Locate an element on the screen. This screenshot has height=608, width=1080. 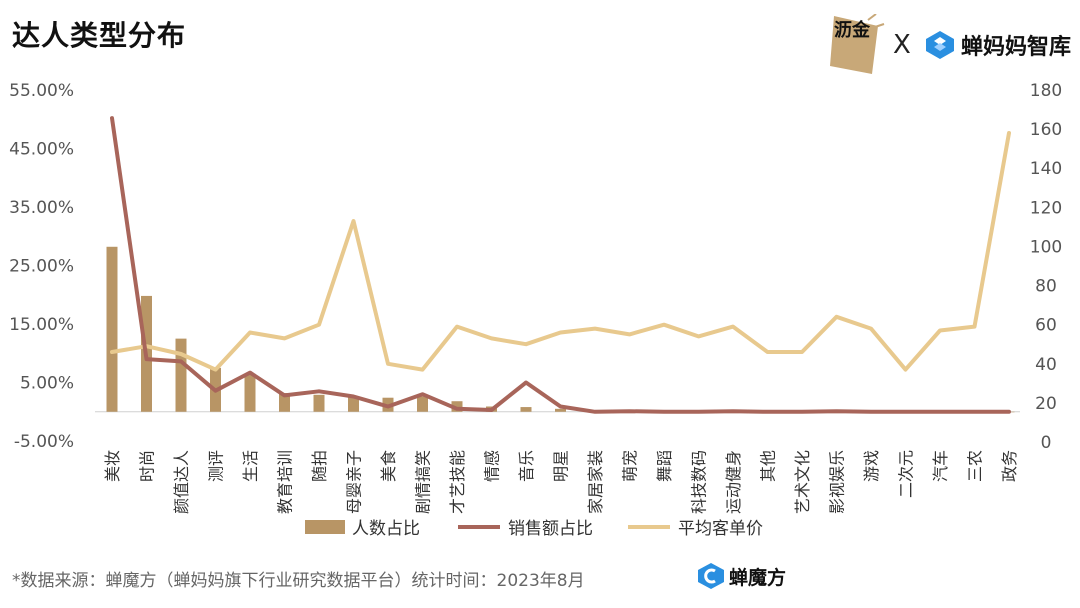
y-right-tick: 0 is located at coordinates (1046, 443).